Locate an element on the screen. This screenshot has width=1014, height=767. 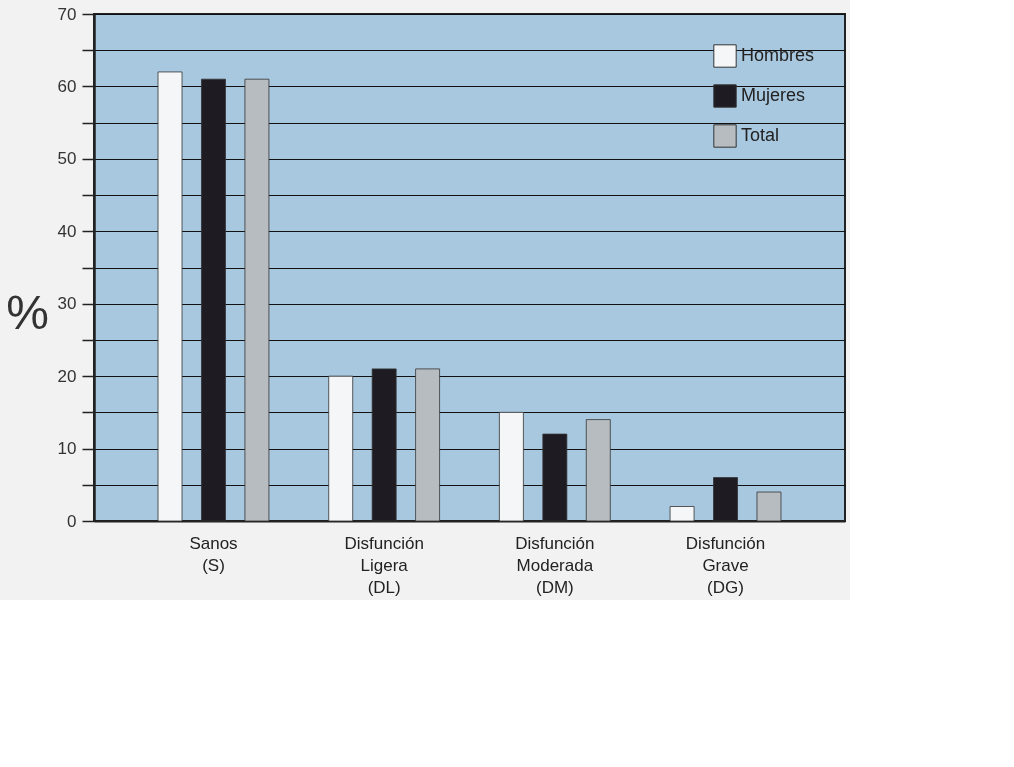
y-tick-label: 50 is located at coordinates (67, 159).